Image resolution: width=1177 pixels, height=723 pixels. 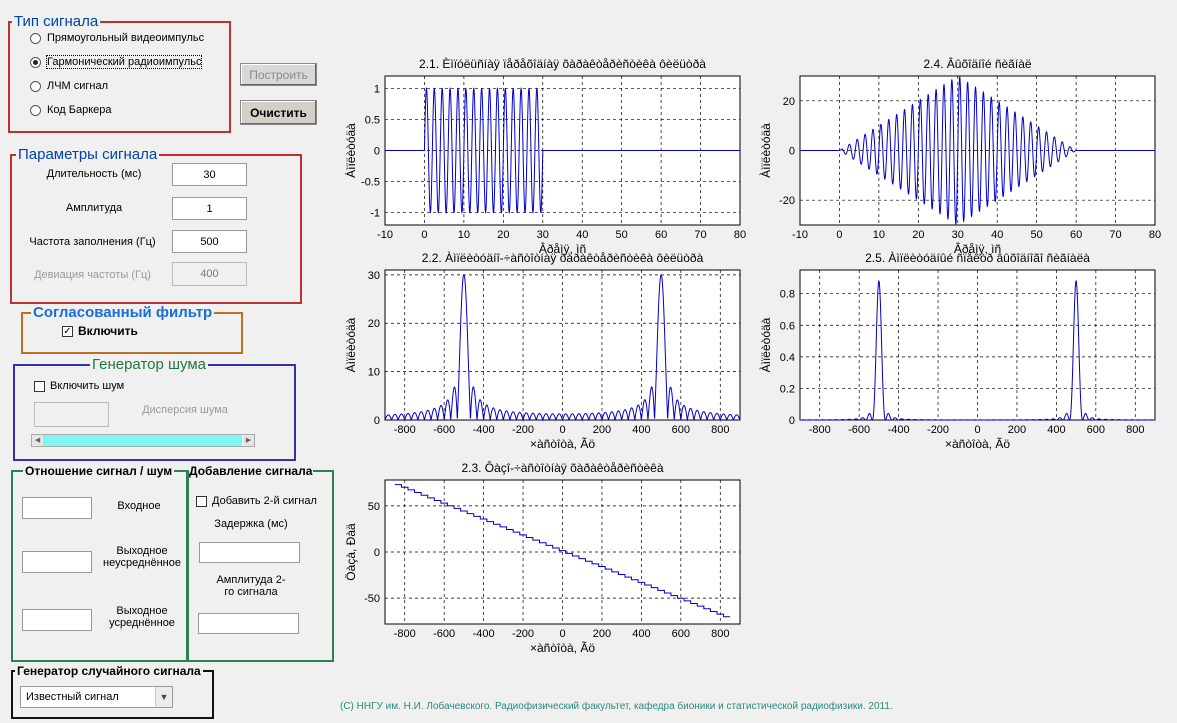 What do you see at coordinates (100, 331) in the screenshot?
I see `filter-enable-checkbox: ✓ Включить` at bounding box center [100, 331].